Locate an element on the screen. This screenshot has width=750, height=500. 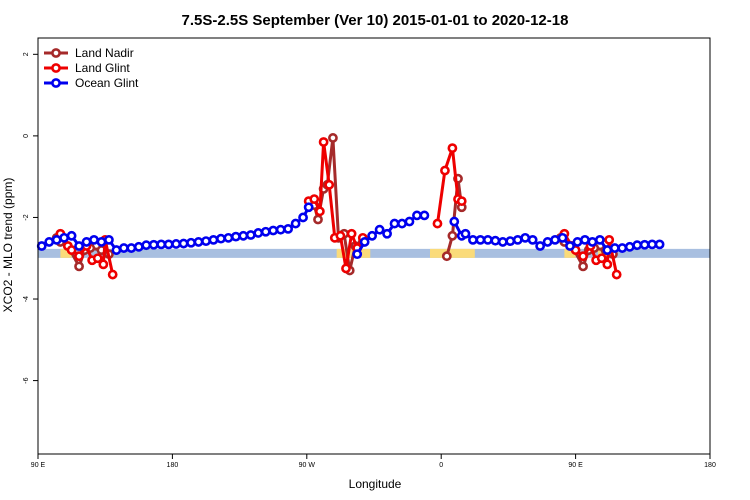
series-ocean-glint is located at coordinates (350, 231).